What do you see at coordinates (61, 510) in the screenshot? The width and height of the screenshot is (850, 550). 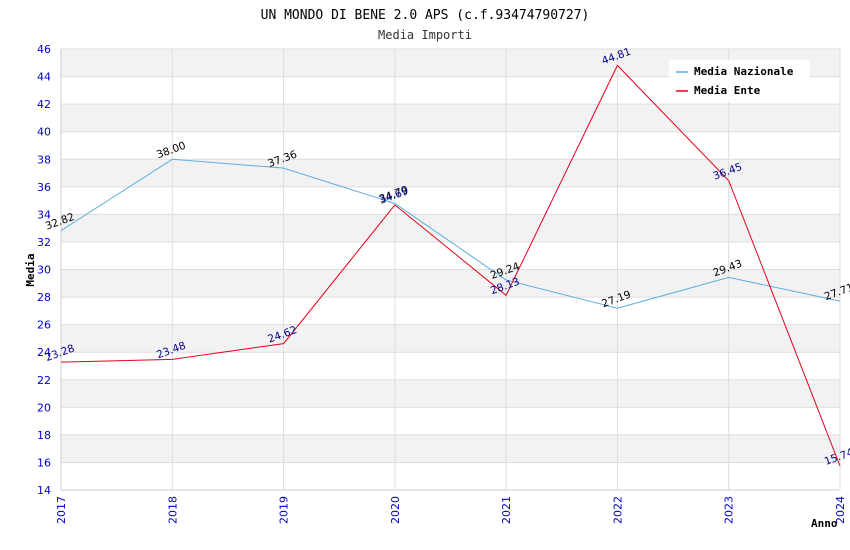 I see `x-tick-label: 2017` at bounding box center [61, 510].